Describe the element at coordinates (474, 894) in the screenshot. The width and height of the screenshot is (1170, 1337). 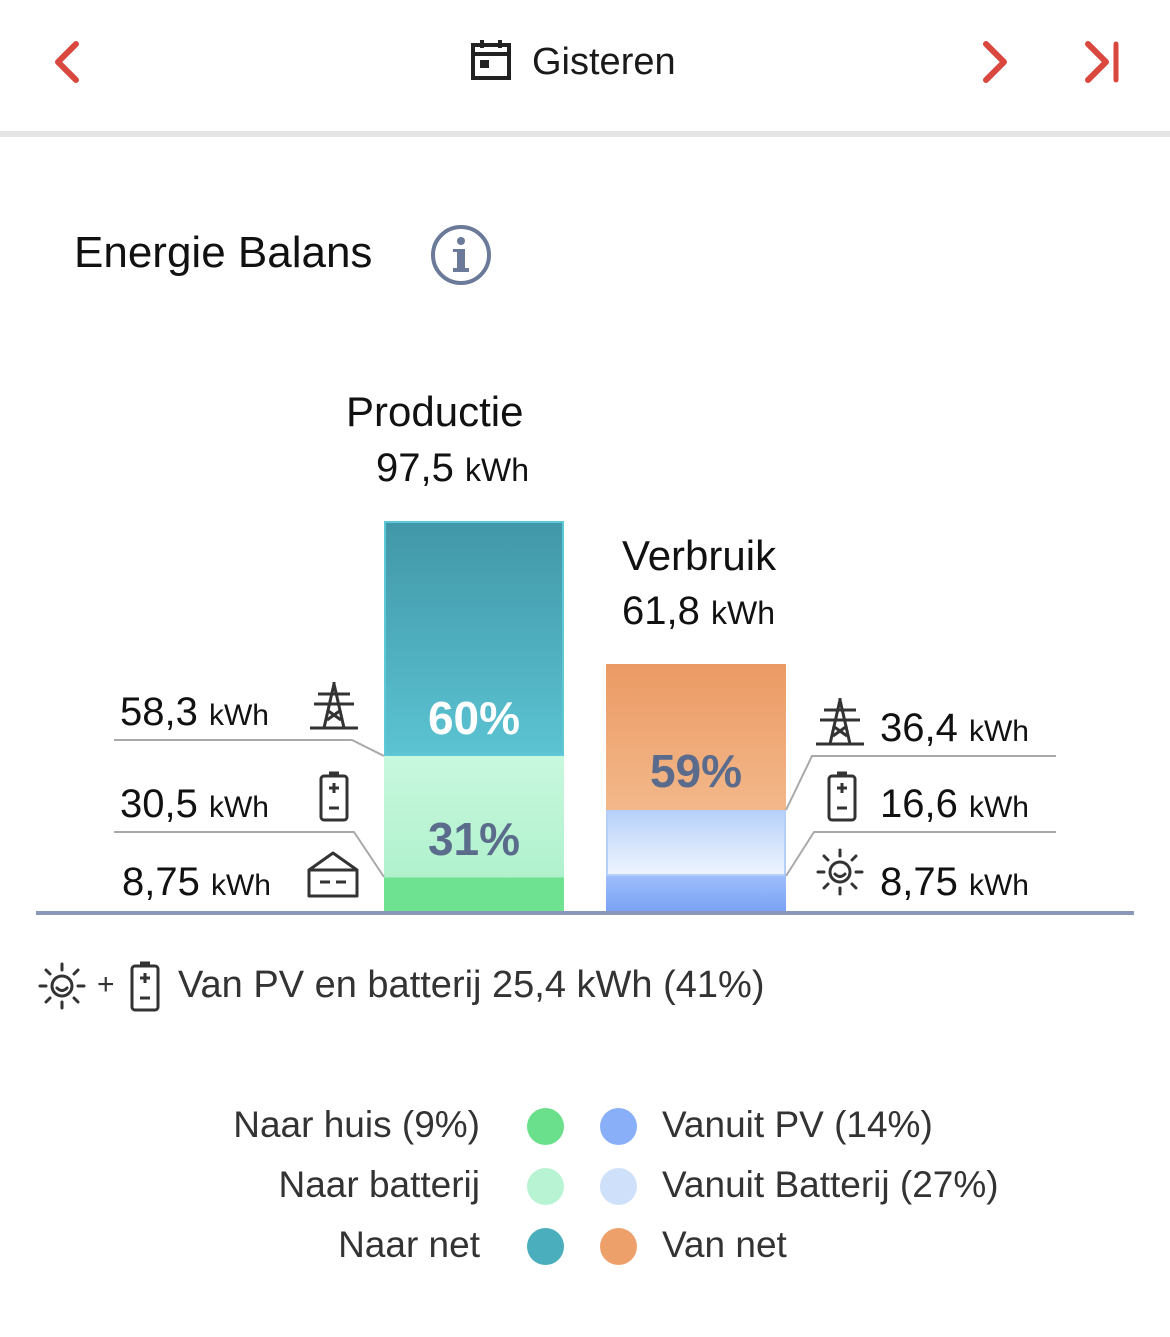
I see `production-segment-to-house` at that location.